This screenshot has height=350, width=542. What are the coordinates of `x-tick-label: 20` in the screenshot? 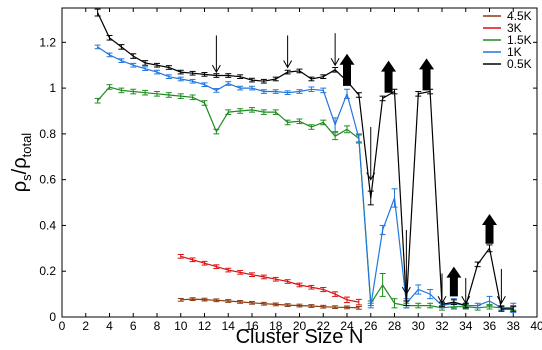 It's located at (300, 326).